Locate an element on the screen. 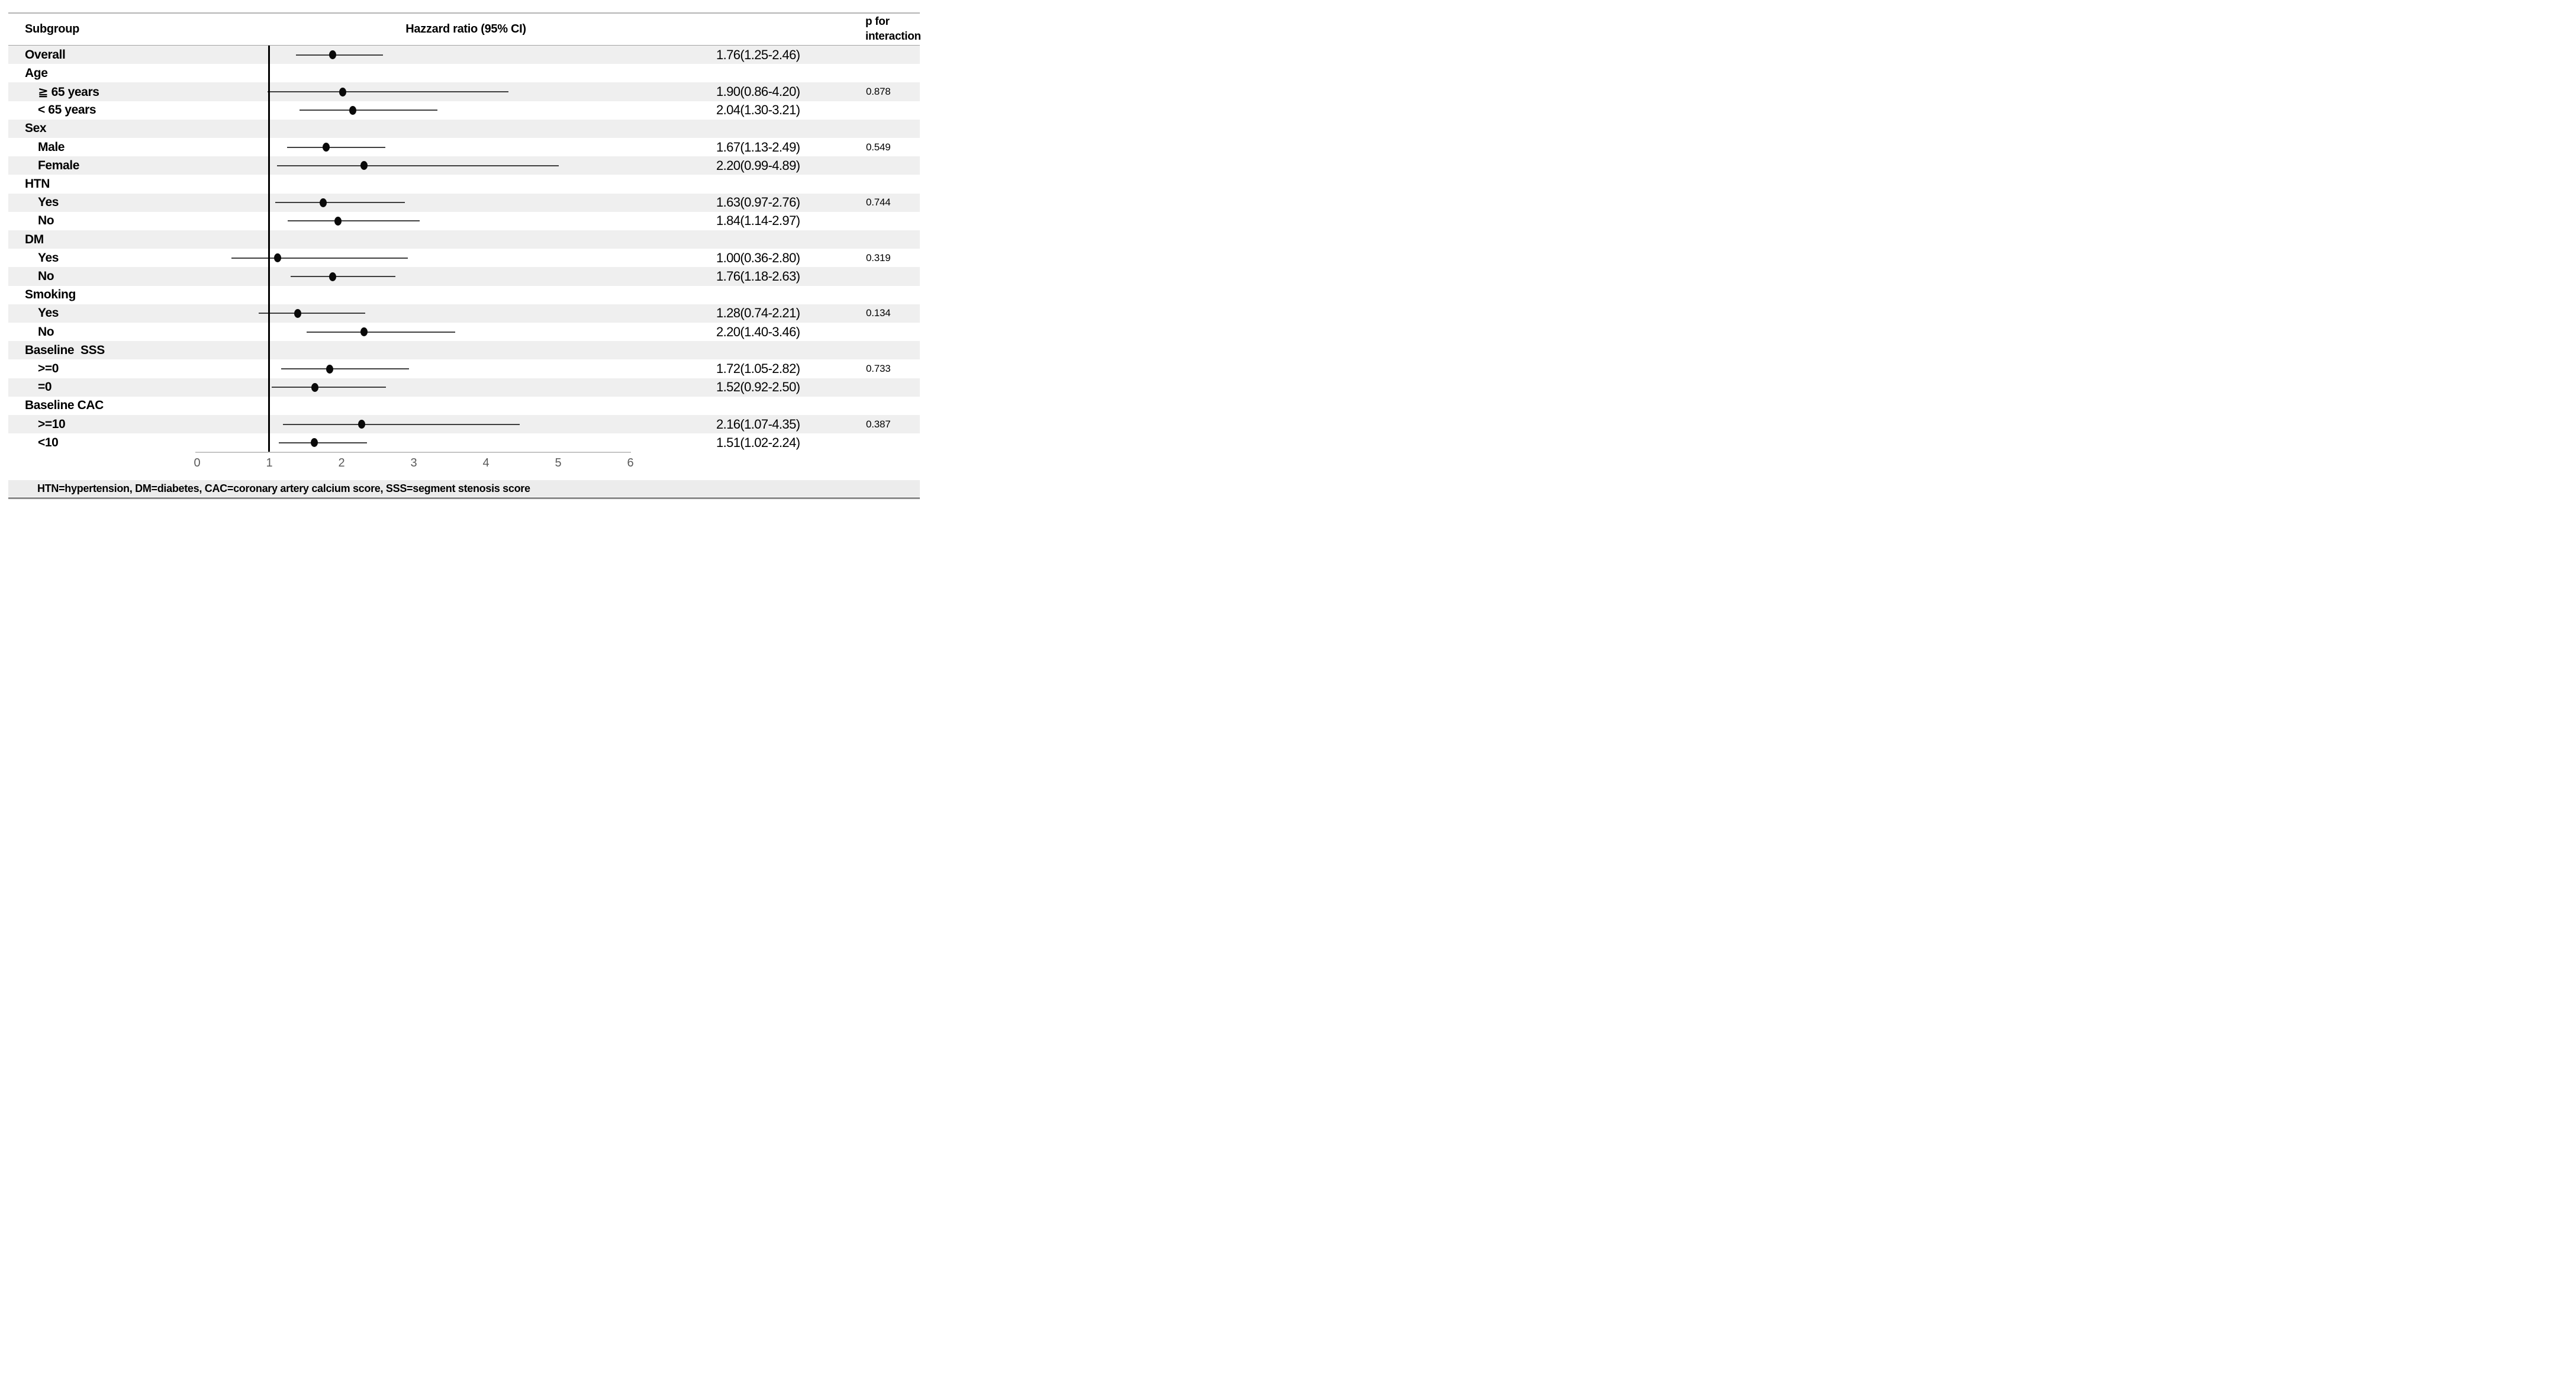 The height and width of the screenshot is (1396, 2576). hazard-ratio-value: 1.67(1.13-2.49) is located at coordinates (758, 147).